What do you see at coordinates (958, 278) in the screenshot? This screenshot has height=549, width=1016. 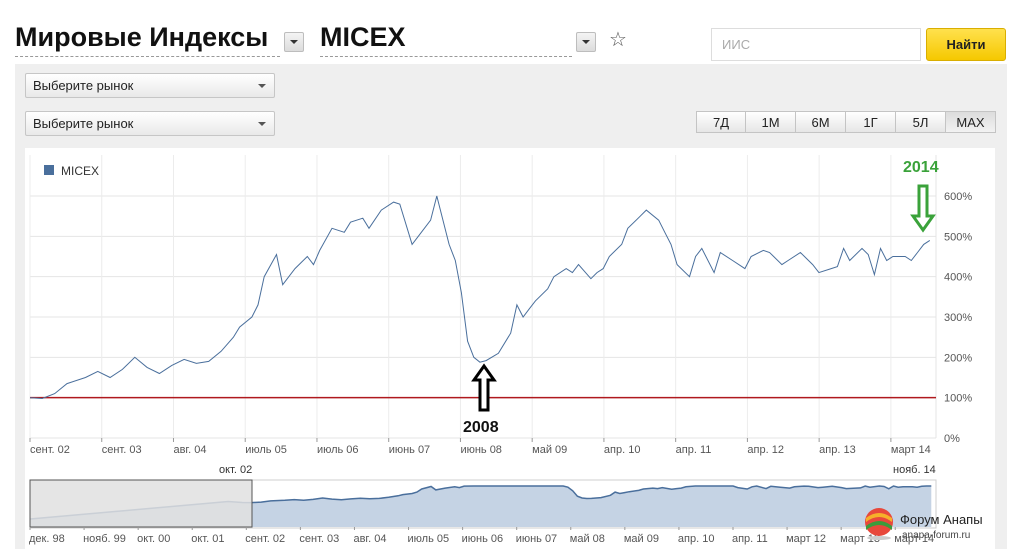 I see `y-tick-label: 400%` at bounding box center [958, 278].